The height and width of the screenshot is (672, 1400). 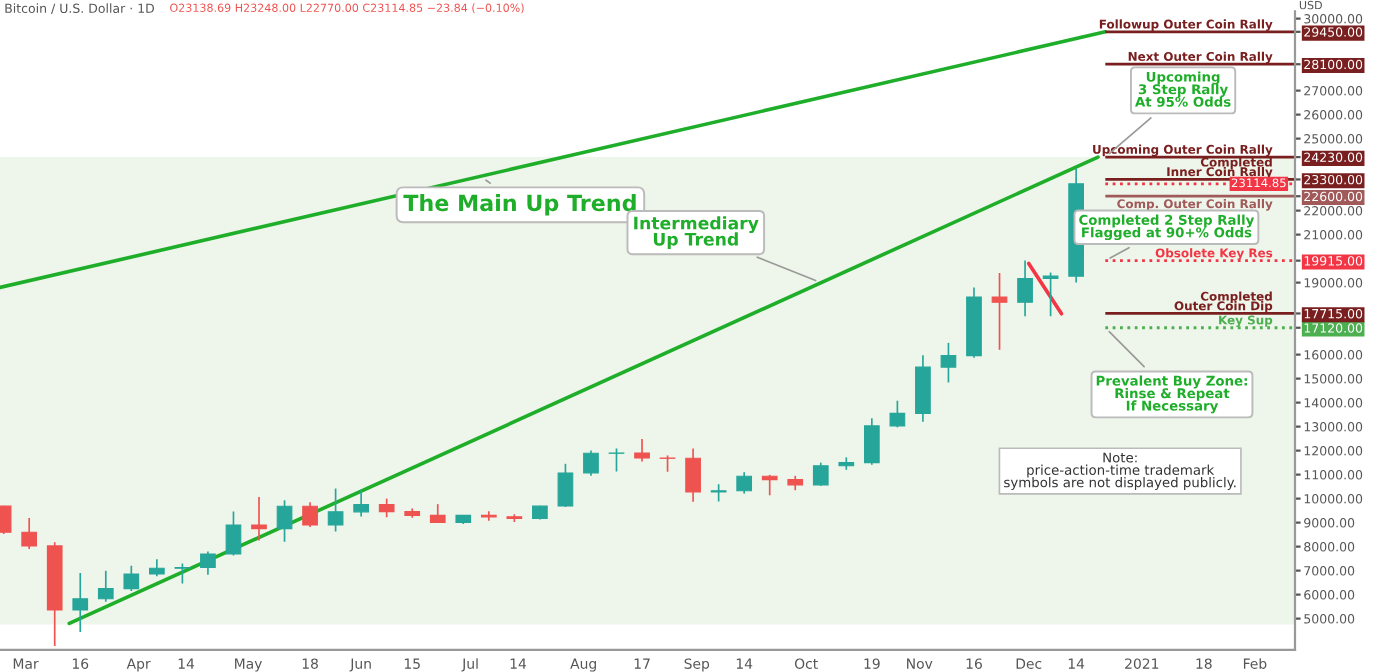 What do you see at coordinates (519, 205) in the screenshot?
I see `annotation: The Main Up Trend` at bounding box center [519, 205].